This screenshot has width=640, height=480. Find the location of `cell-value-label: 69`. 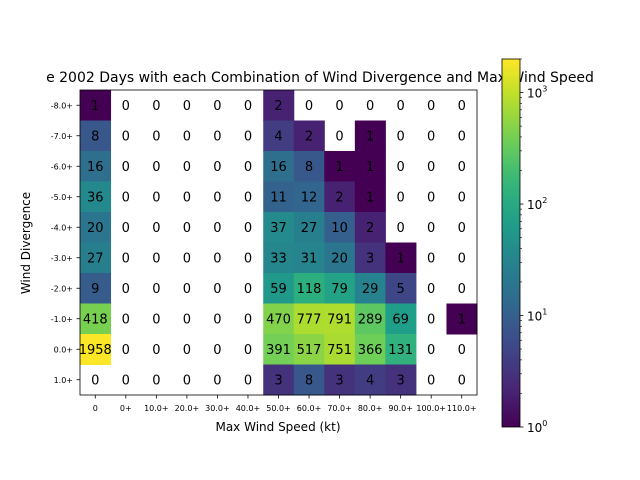

cell-value-label: 69 is located at coordinates (400, 319).